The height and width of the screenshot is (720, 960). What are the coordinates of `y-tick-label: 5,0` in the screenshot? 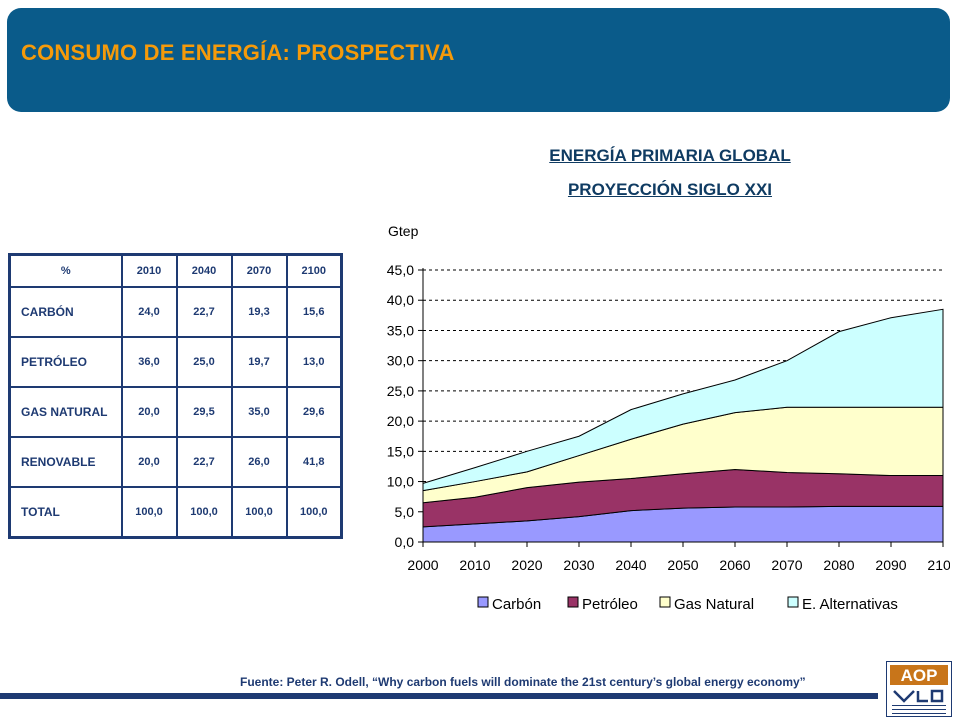 It's located at (405, 512).